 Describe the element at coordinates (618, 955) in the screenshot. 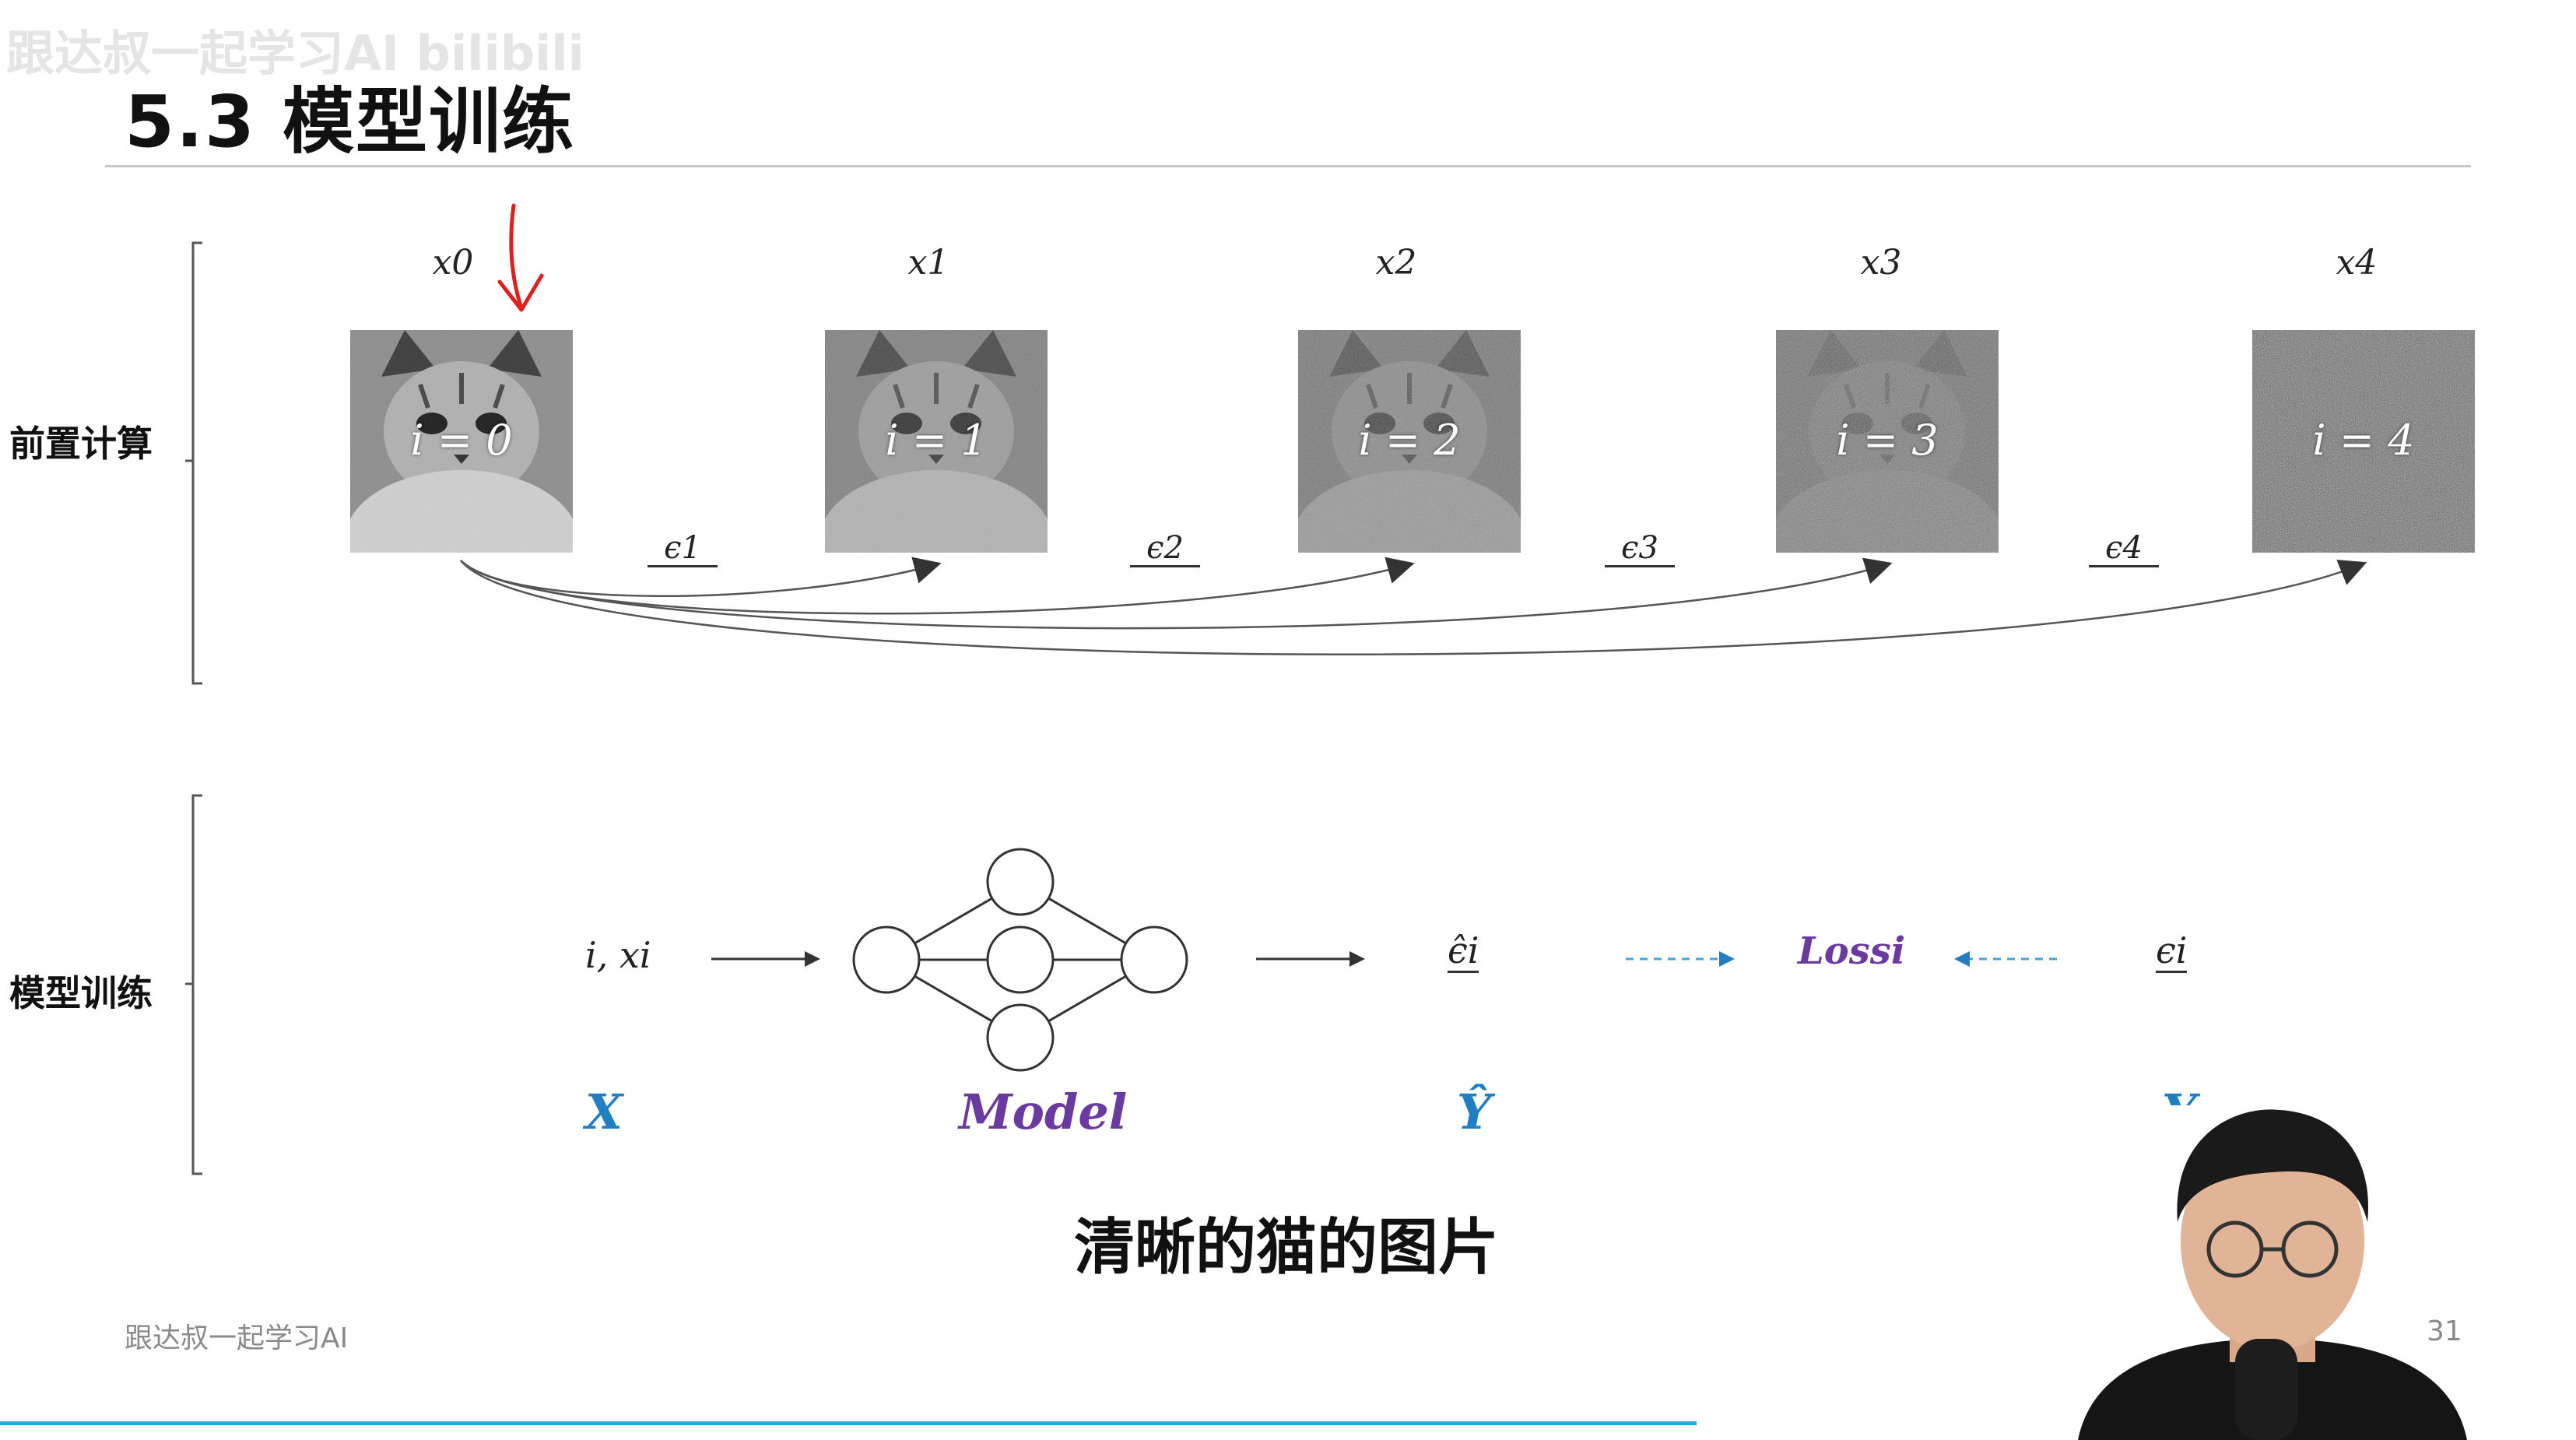

I see `input-label: i, xi` at that location.